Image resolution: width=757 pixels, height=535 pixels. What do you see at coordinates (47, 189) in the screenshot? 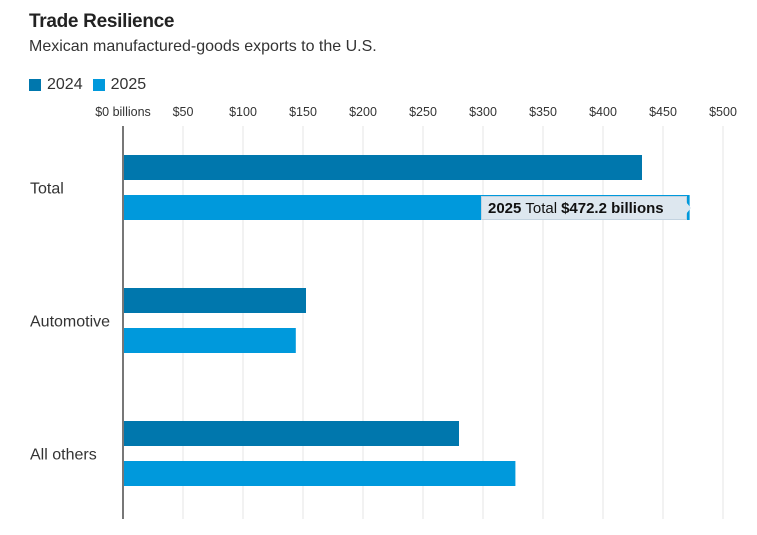
I see `category-label: Total` at bounding box center [47, 189].